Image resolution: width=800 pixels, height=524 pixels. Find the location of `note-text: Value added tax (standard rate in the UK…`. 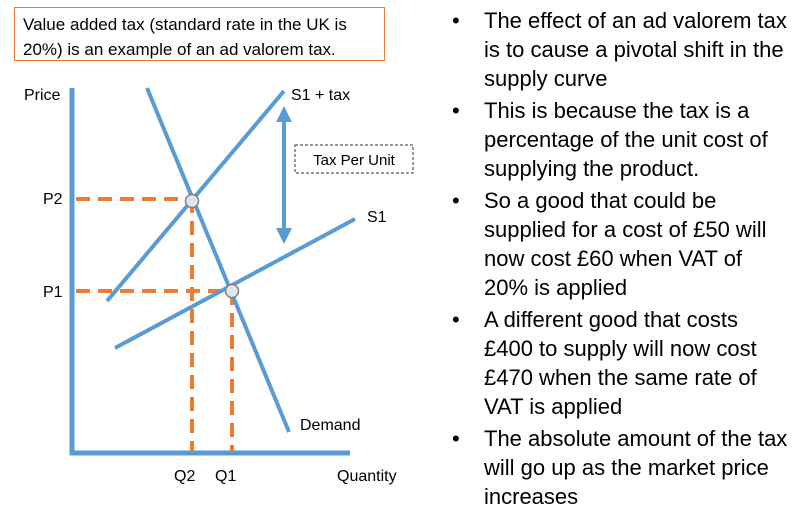

note-text: Value added tax (standard rate in the UK… is located at coordinates (185, 37).